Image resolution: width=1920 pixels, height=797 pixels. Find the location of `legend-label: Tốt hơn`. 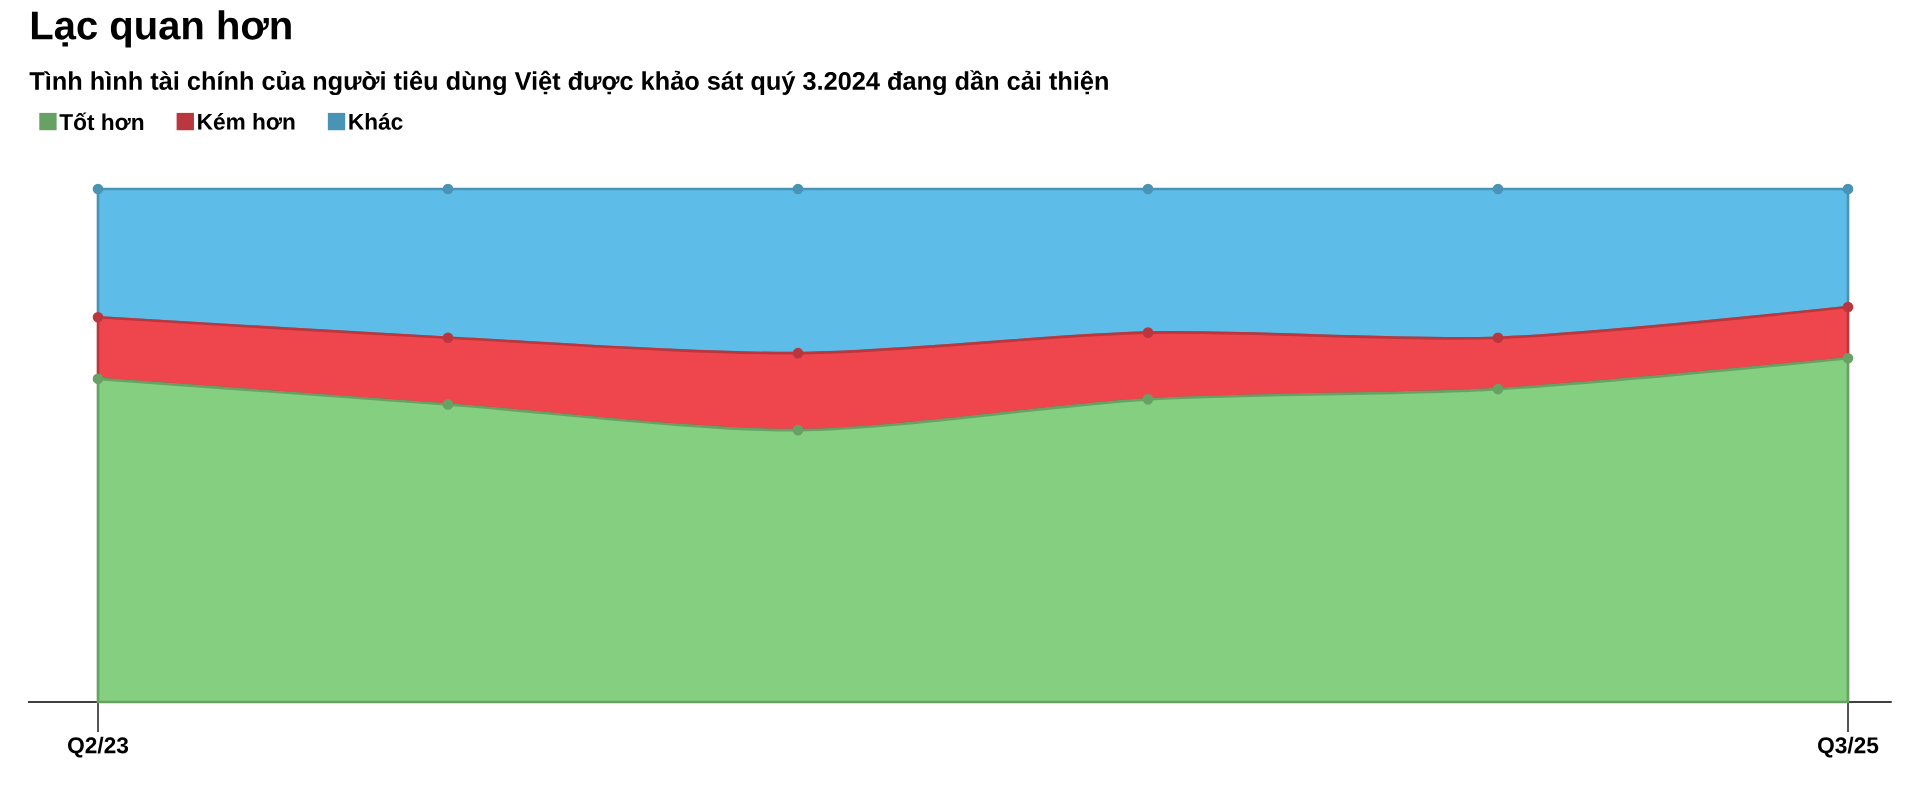

legend-label: Tốt hơn is located at coordinates (101, 121).